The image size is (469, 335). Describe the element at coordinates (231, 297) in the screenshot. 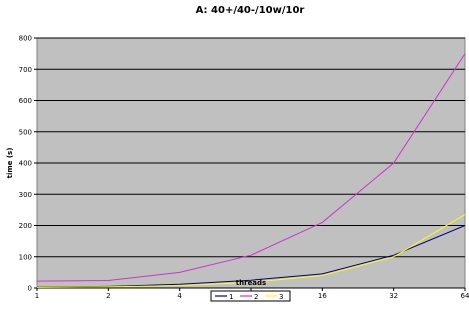

I see `legend-label-1: 1` at that location.